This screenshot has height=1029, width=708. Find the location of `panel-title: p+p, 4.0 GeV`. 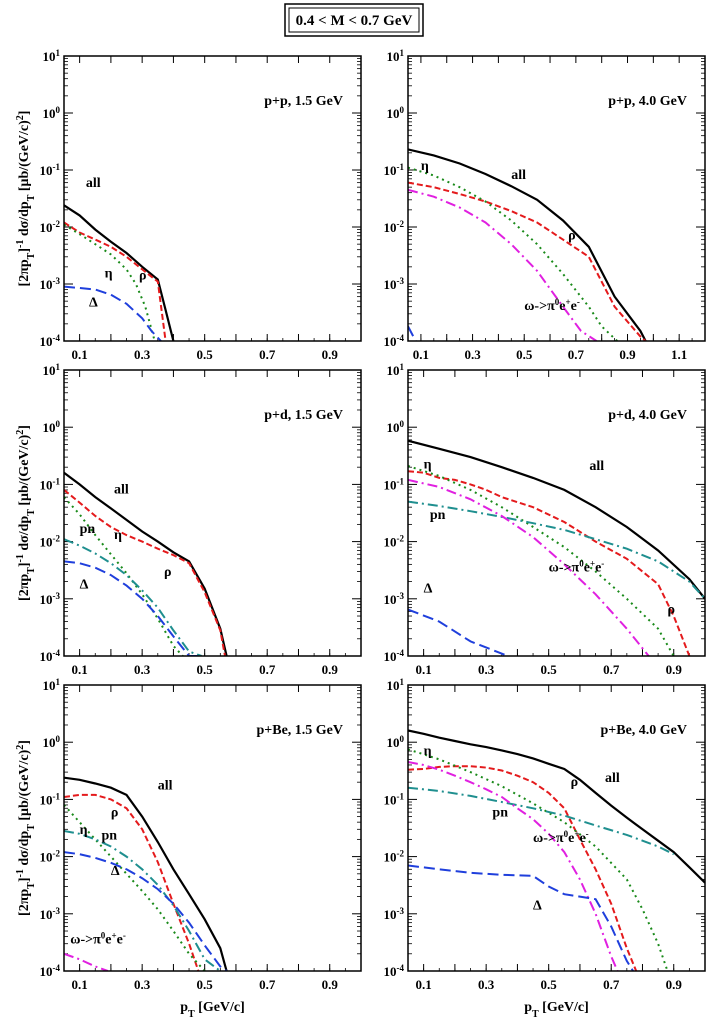

panel-title: p+p, 4.0 GeV is located at coordinates (647, 101).